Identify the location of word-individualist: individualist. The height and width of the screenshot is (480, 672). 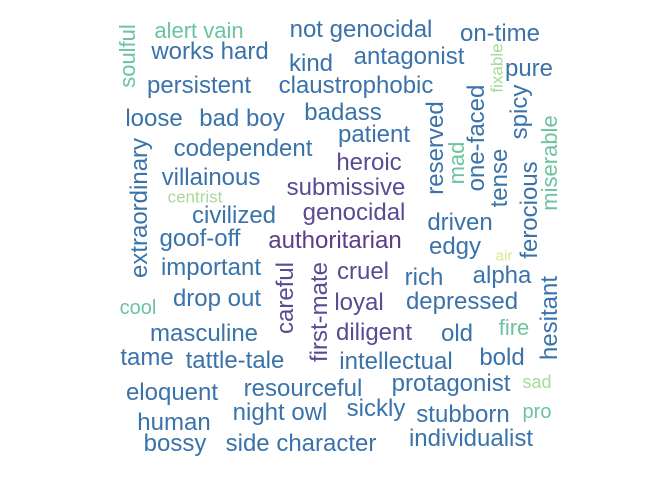
(471, 438).